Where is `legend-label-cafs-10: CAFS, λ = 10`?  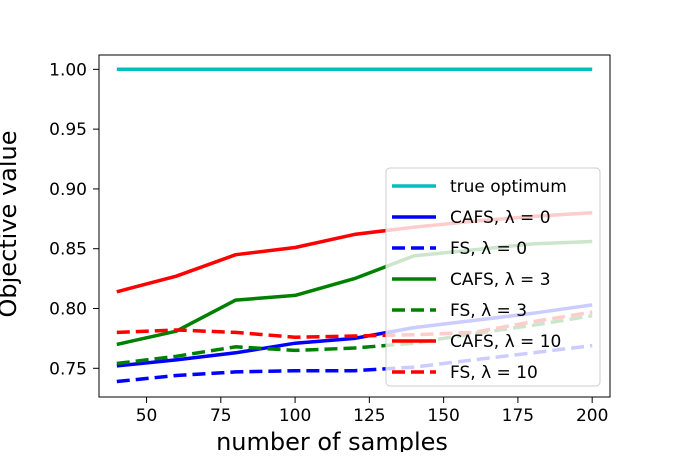 legend-label-cafs-10: CAFS, λ = 10 is located at coordinates (505, 342).